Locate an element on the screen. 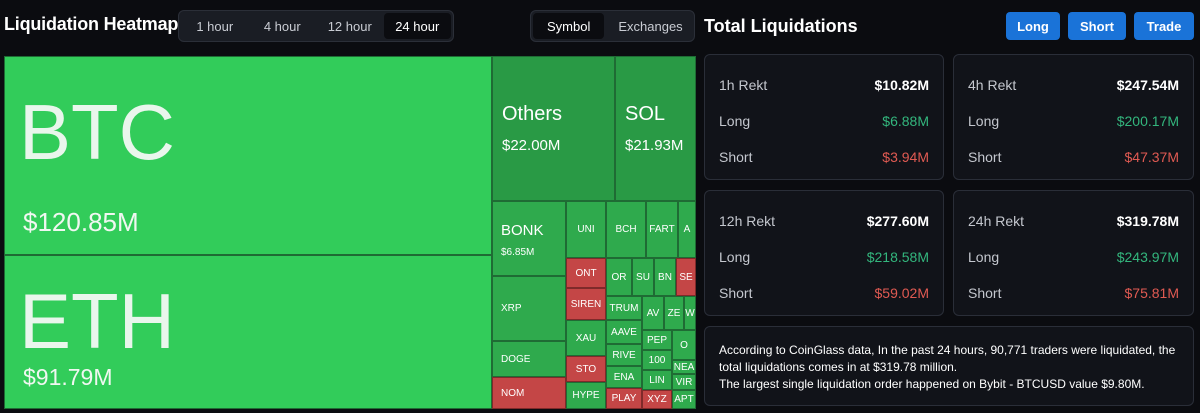 Image resolution: width=1200 pixels, height=413 pixels. card-label: 4h Rekt is located at coordinates (992, 85).